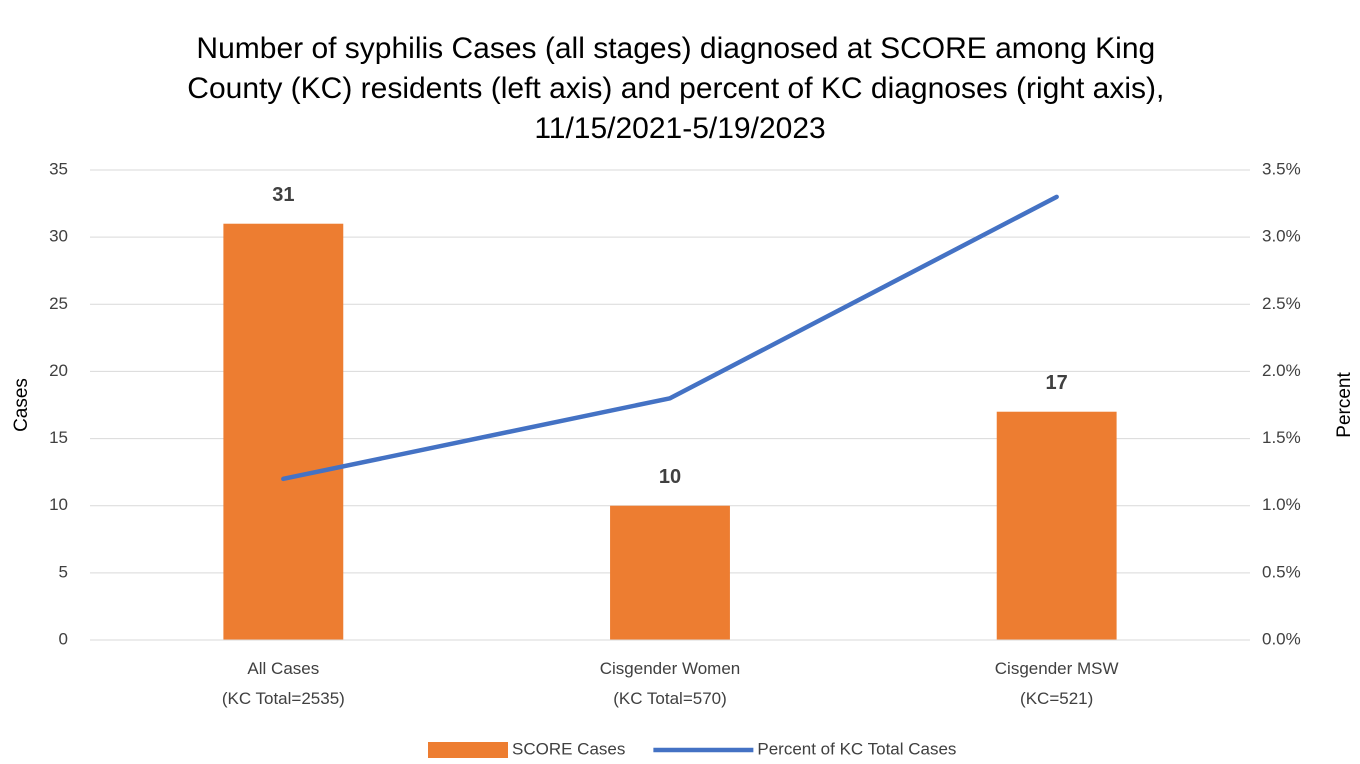 This screenshot has width=1360, height=764. I want to click on title-line: 11/15/2021-5/19/2023, so click(679, 128).